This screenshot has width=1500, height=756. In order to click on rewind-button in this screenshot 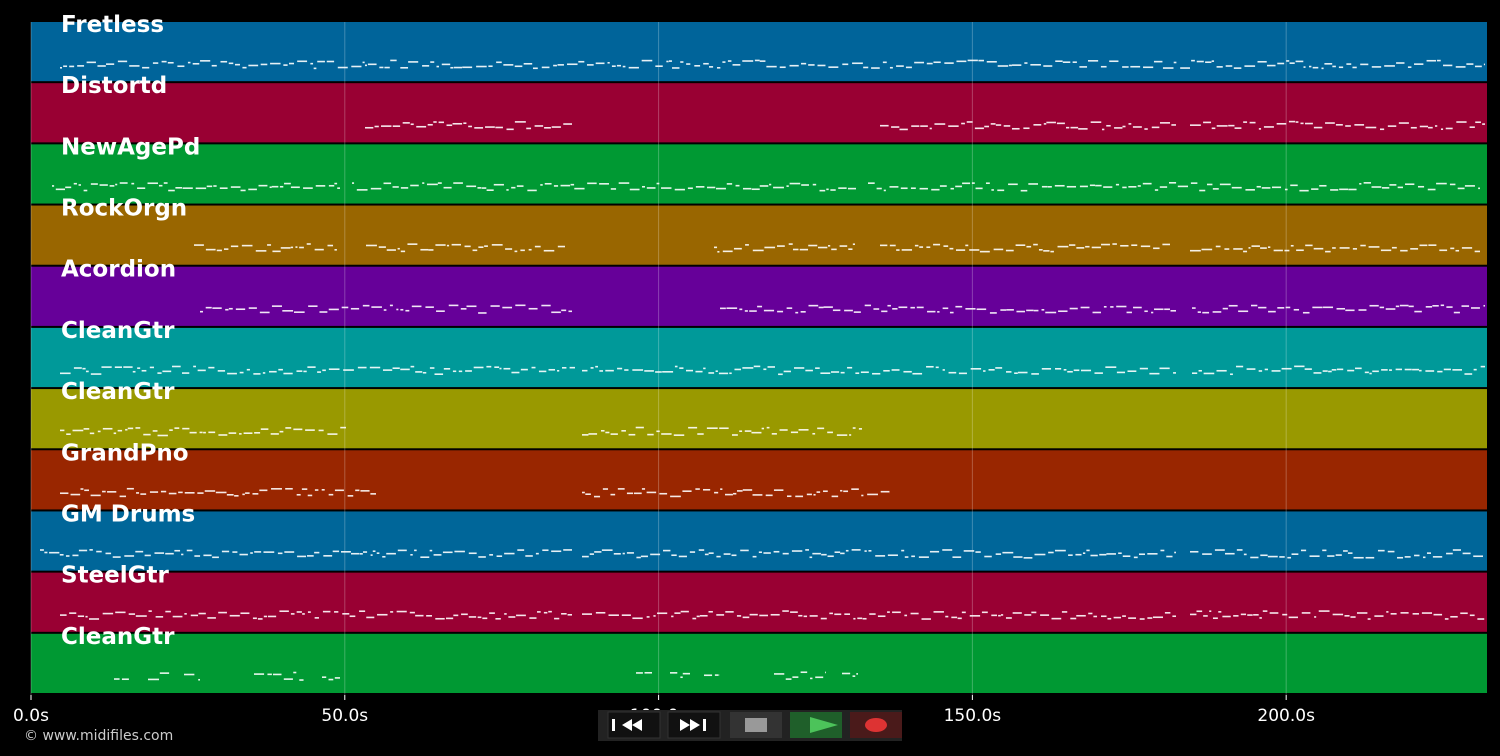, I will do `click(634, 725)`.